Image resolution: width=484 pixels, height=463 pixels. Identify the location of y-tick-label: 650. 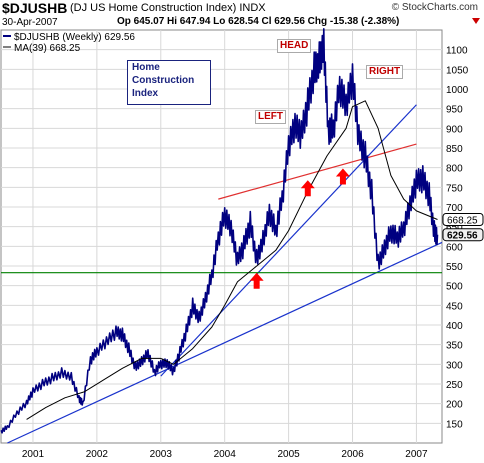
(454, 228).